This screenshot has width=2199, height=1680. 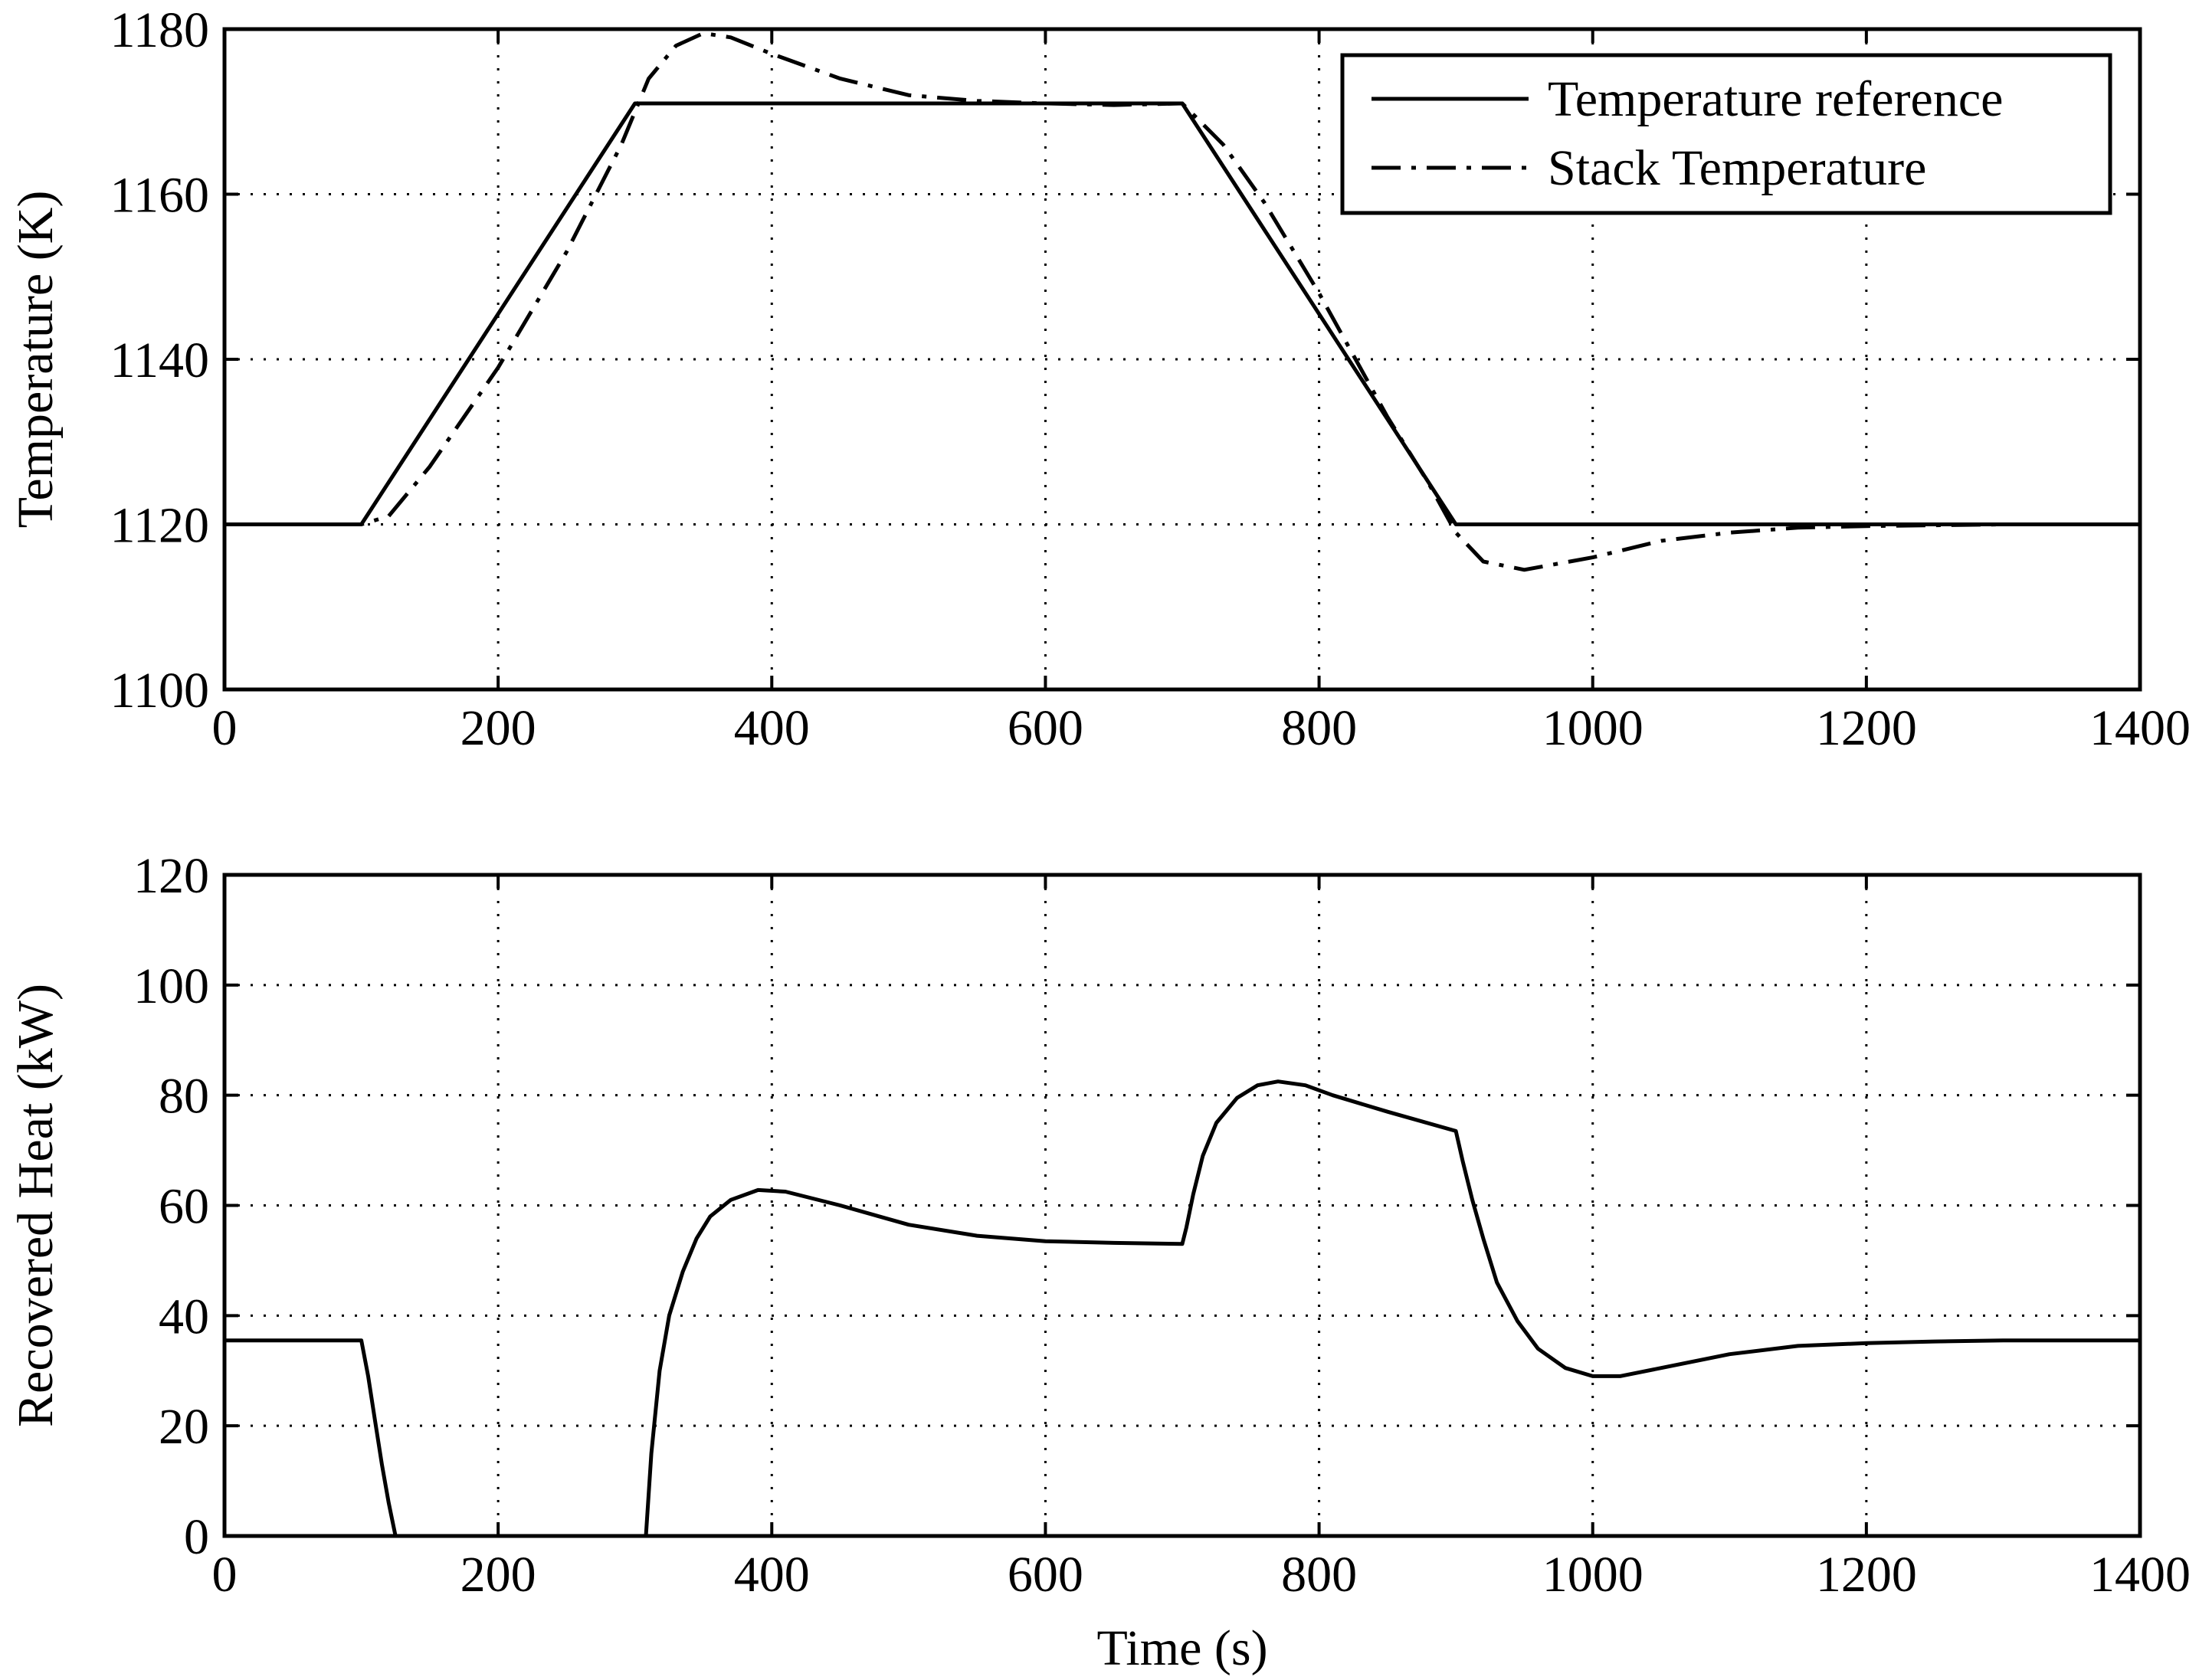 I want to click on recovered-heat-y-axis-label: Recovered Heat (kW), so click(x=36, y=1205).